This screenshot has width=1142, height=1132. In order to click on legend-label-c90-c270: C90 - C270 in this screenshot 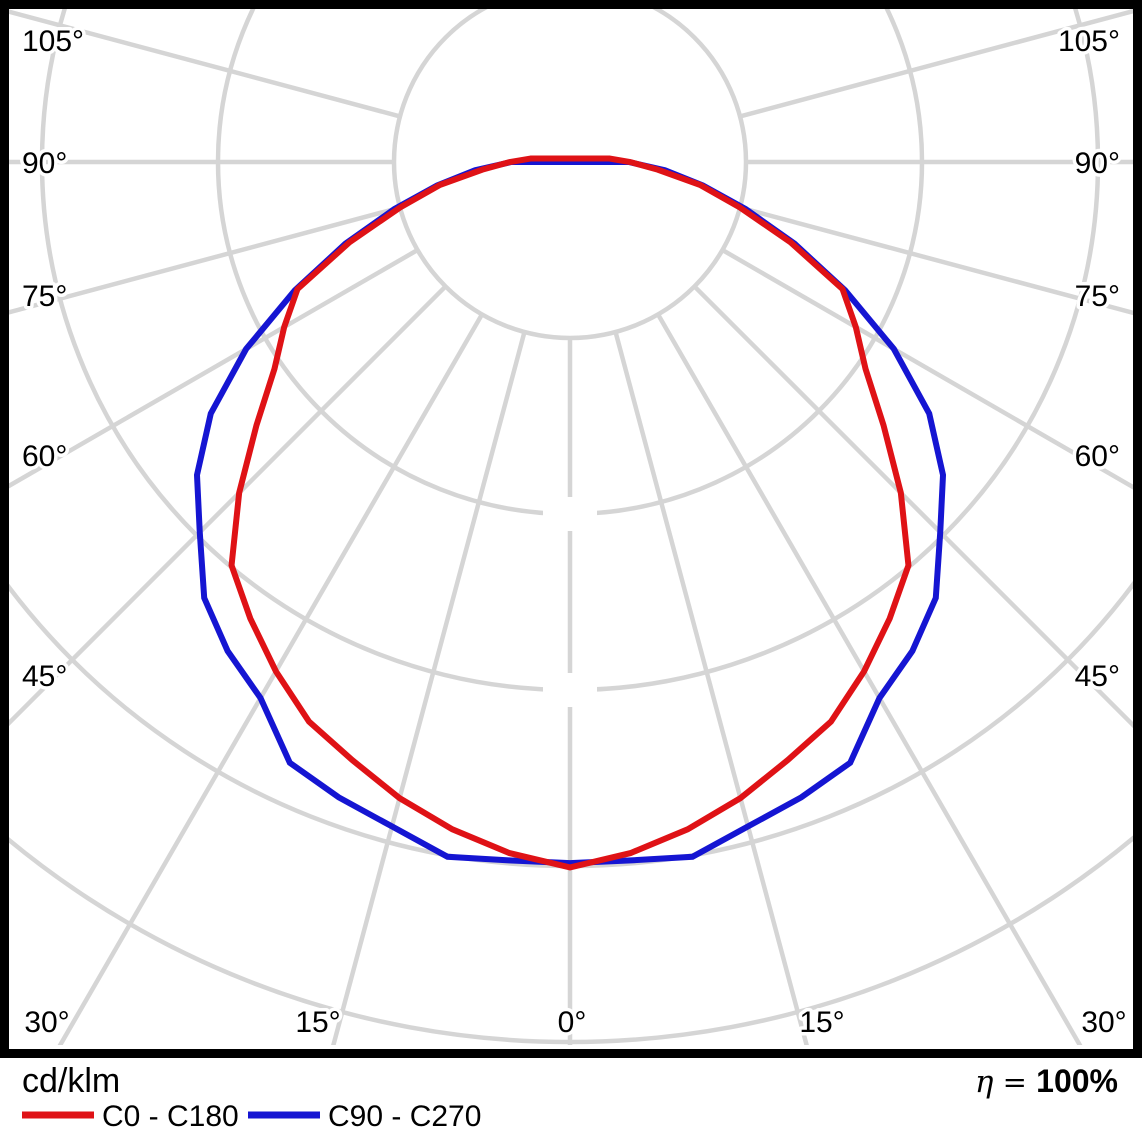, I will do `click(404, 1116)`.